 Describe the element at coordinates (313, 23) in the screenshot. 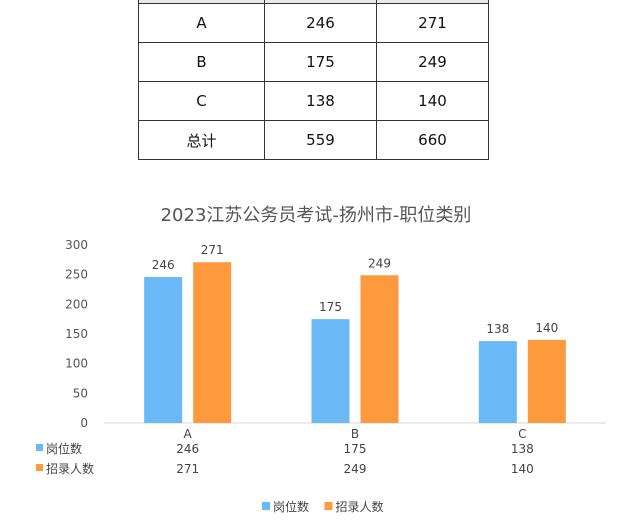

I see `table-row: A 246 271` at that location.